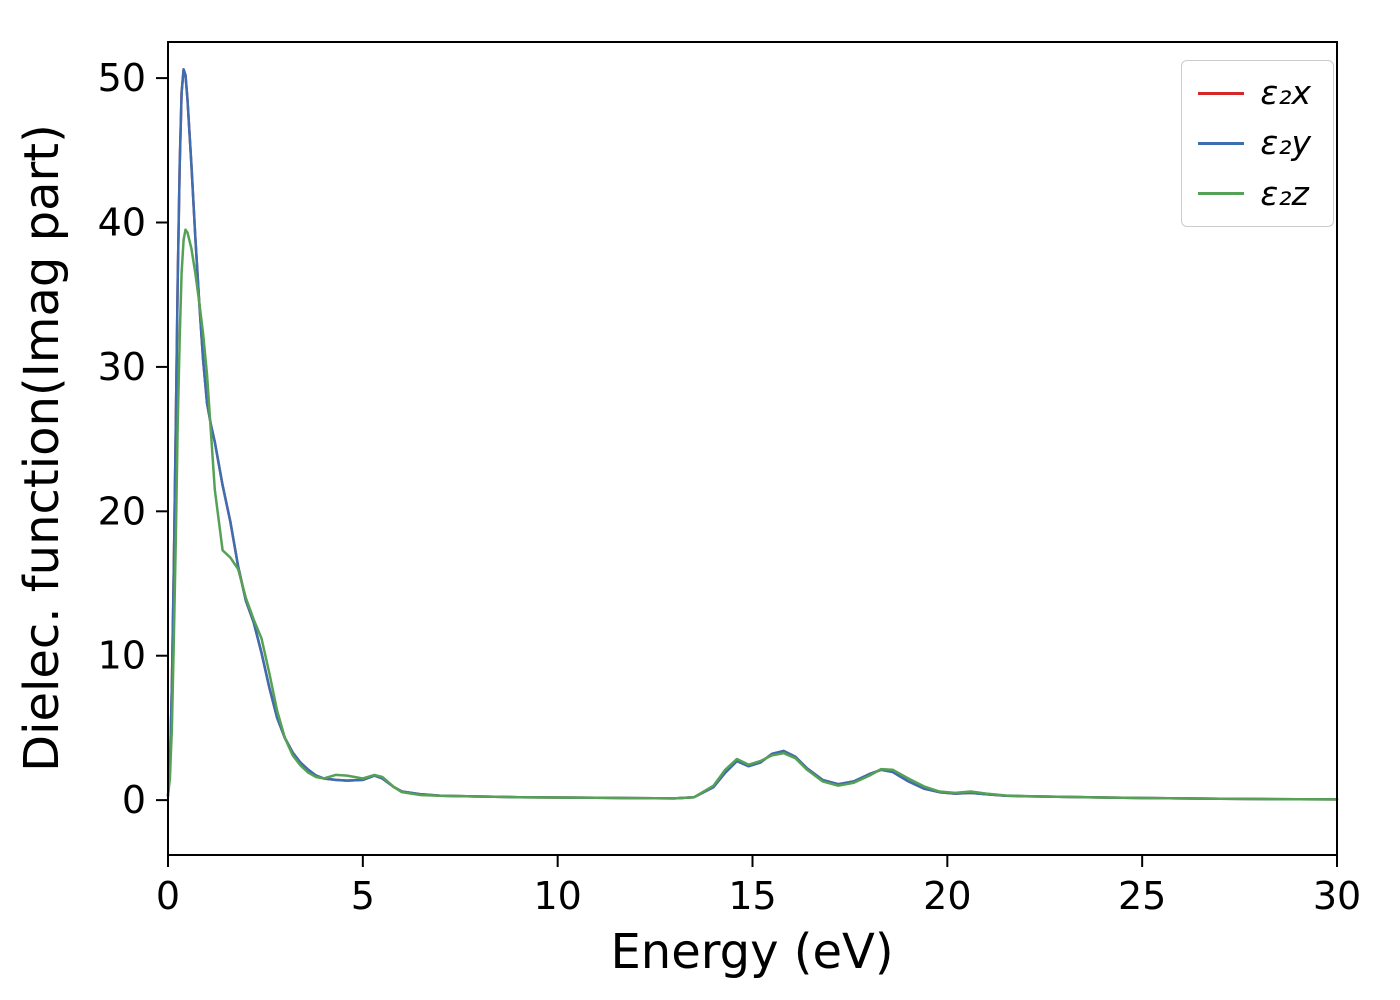 The image size is (1400, 1000). Describe the element at coordinates (1284, 193) in the screenshot. I see `legend-label: ε₂z` at that location.